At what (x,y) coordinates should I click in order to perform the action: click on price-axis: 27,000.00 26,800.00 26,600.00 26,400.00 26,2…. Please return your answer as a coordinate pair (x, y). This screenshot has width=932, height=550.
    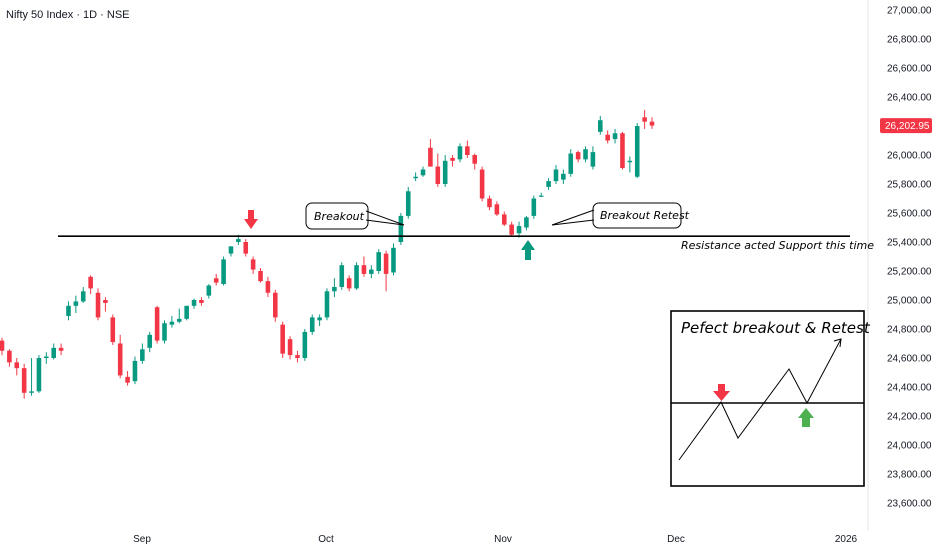
    Looking at the image, I should click on (909, 258).